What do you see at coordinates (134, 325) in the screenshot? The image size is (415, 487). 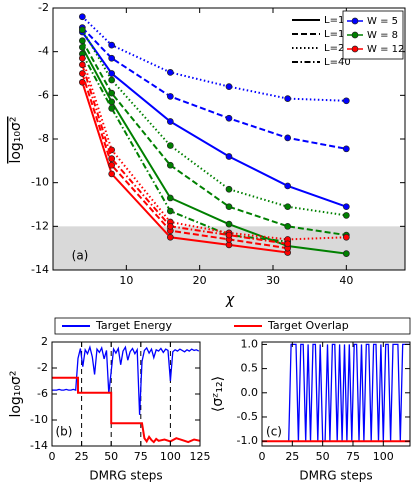 I see `legend-label: Target Energy` at bounding box center [134, 325].